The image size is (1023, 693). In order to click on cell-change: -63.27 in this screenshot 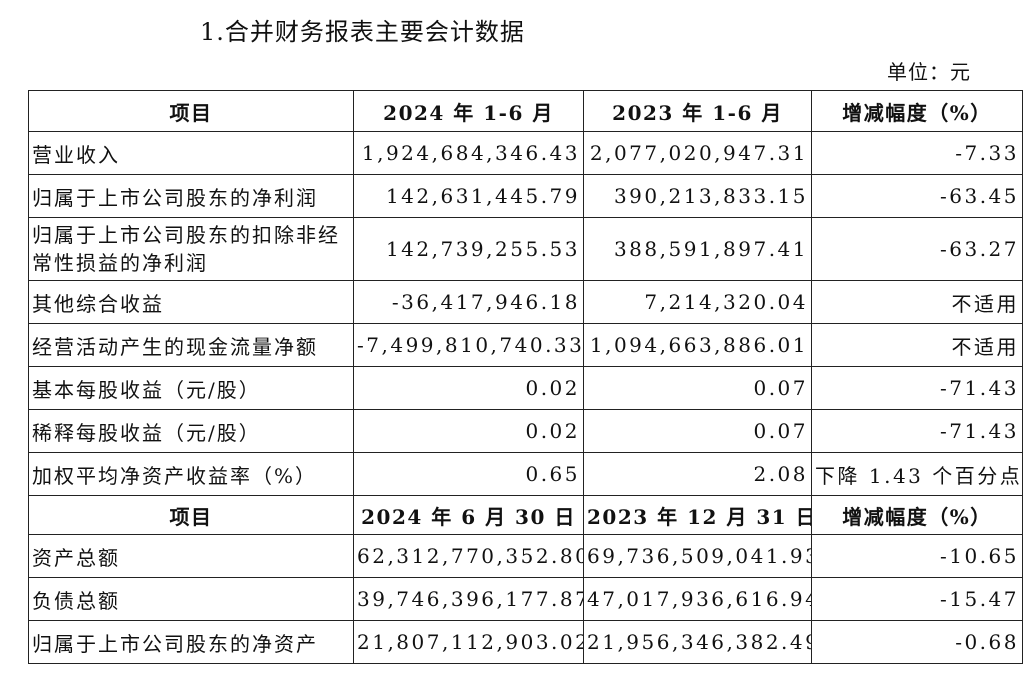, I will do `click(917, 249)`.